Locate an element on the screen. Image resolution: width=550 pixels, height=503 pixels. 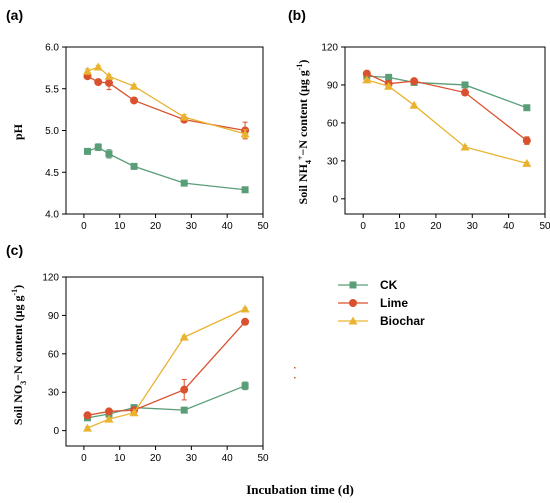
legend-item-biochar: Biochar is located at coordinates (381, 321).